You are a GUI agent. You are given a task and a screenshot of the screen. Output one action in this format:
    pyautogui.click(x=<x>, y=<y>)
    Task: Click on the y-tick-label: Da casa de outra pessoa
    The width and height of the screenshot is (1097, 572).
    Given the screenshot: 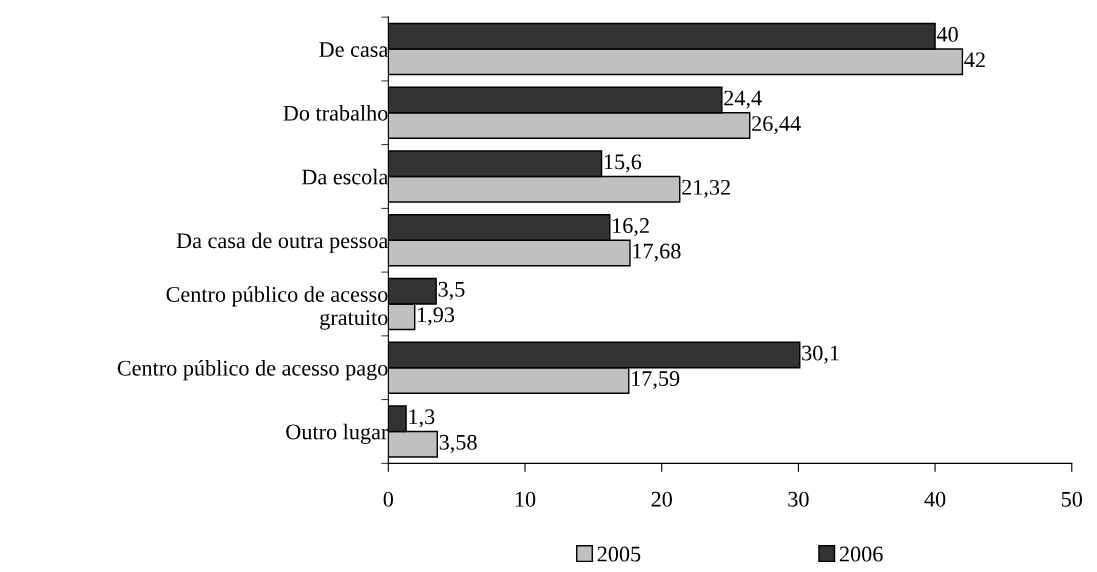 What is the action you would take?
    pyautogui.click(x=282, y=242)
    